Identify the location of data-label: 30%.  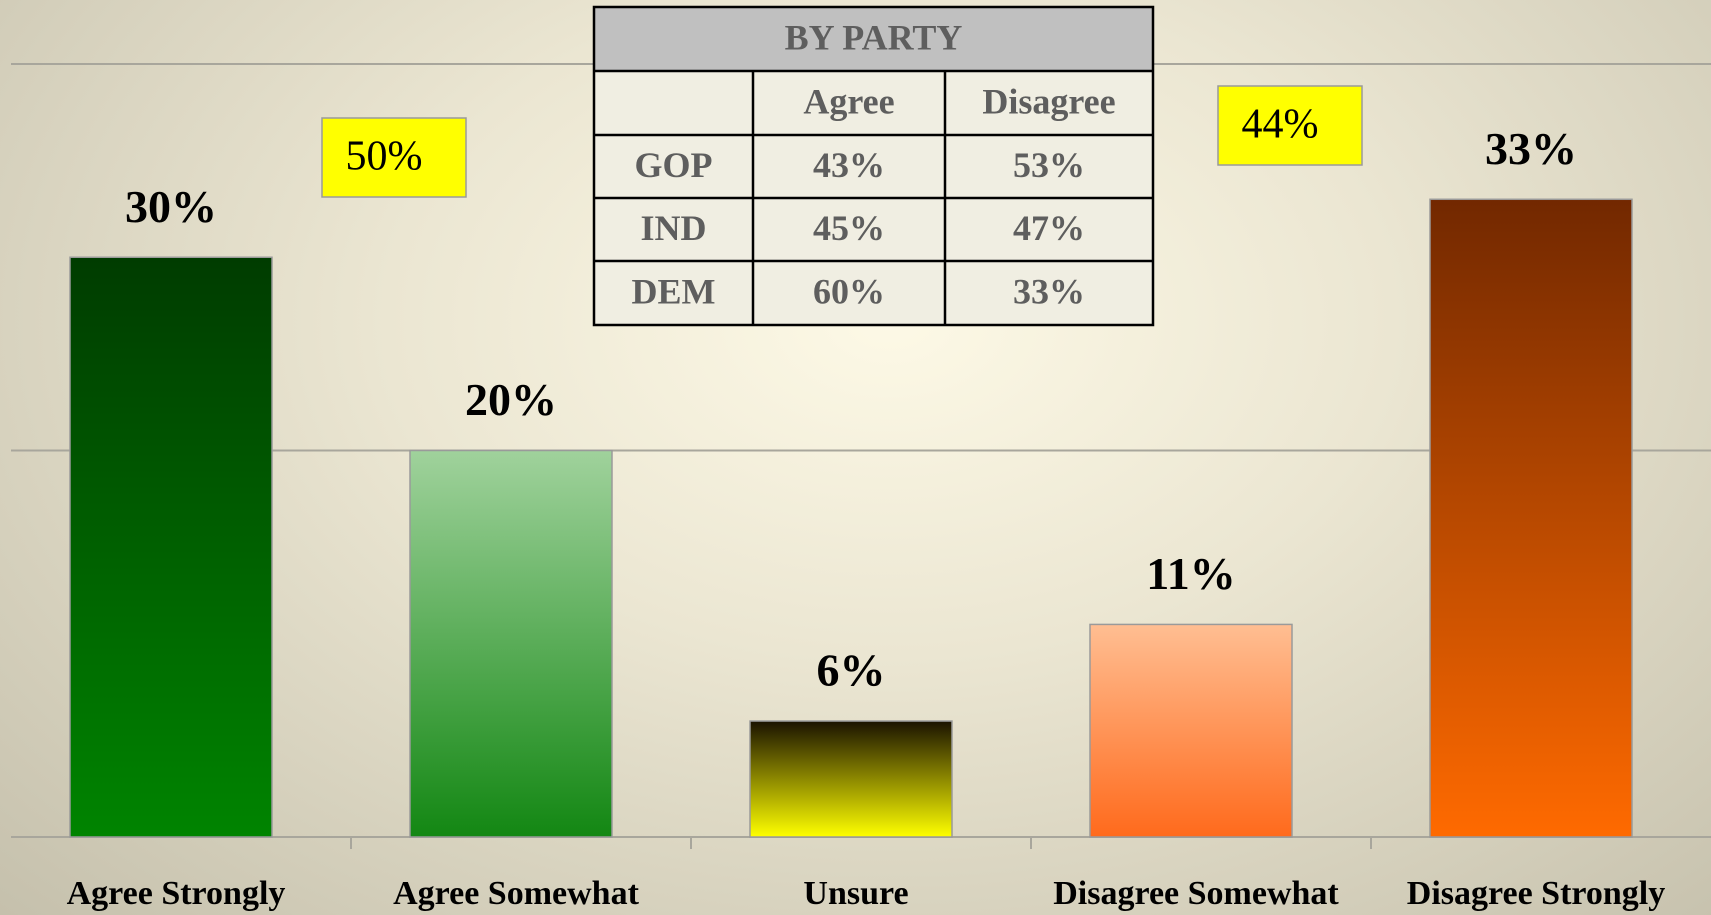
(171, 206).